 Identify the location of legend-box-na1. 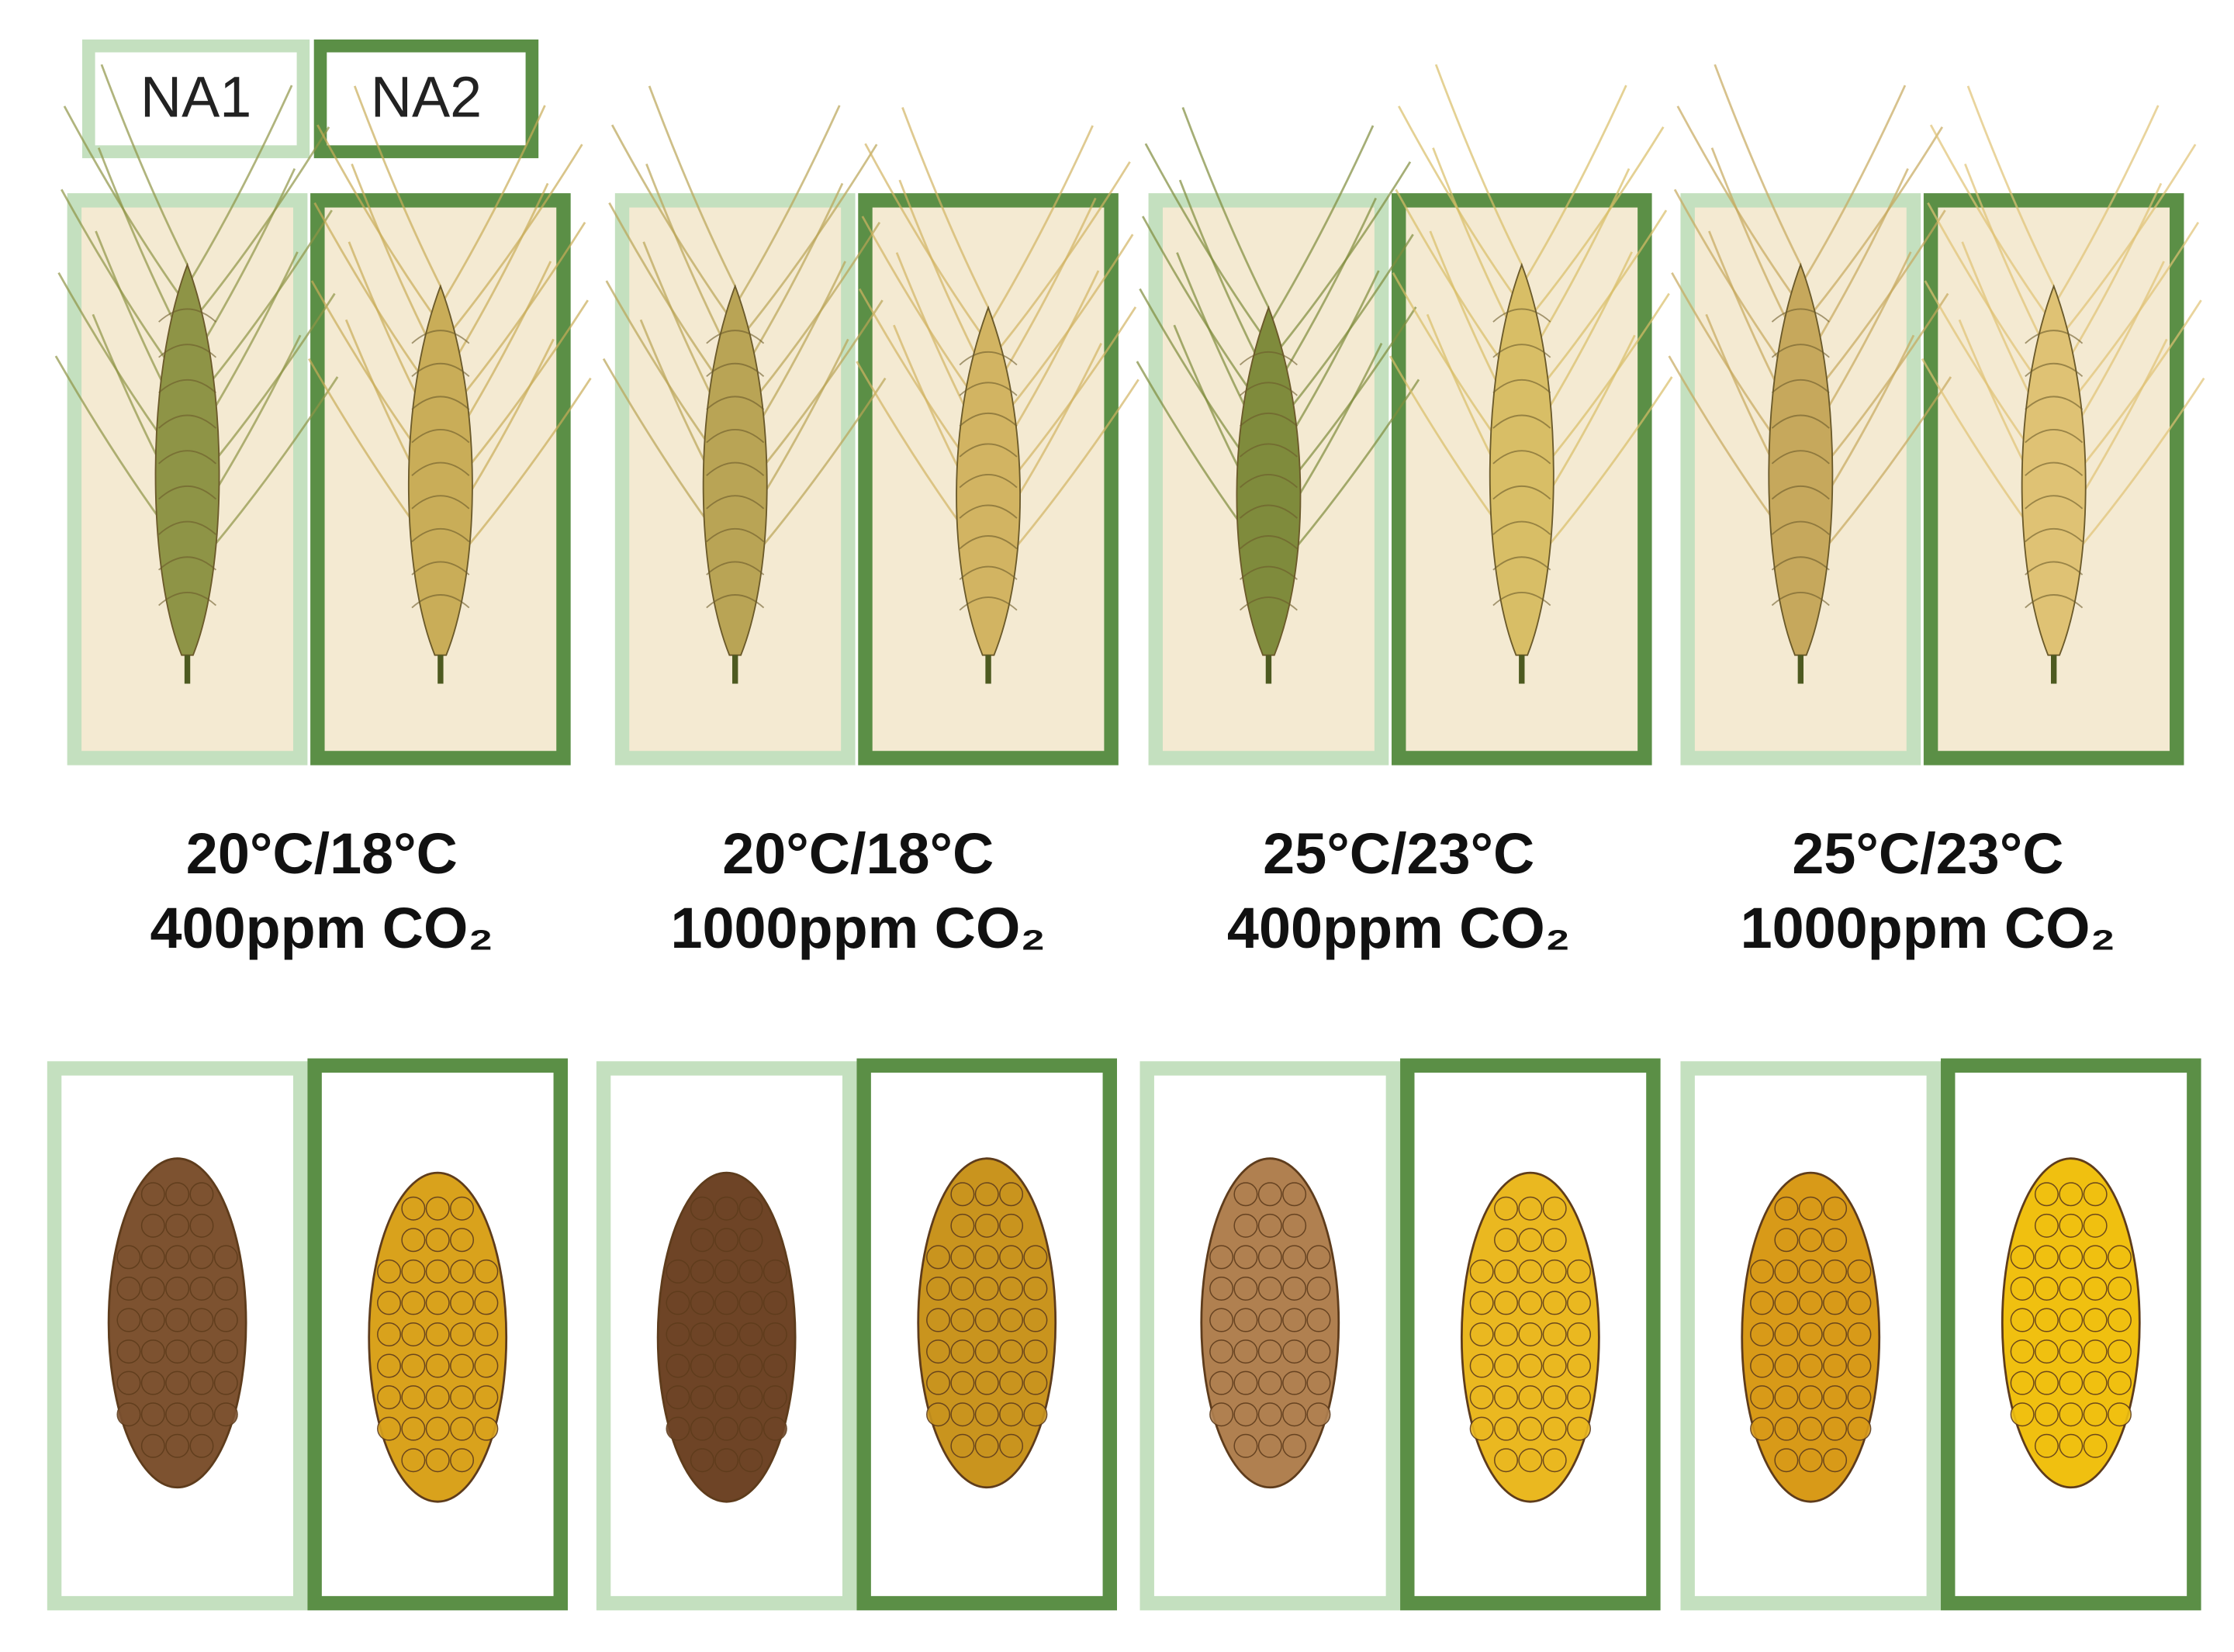
(196, 98).